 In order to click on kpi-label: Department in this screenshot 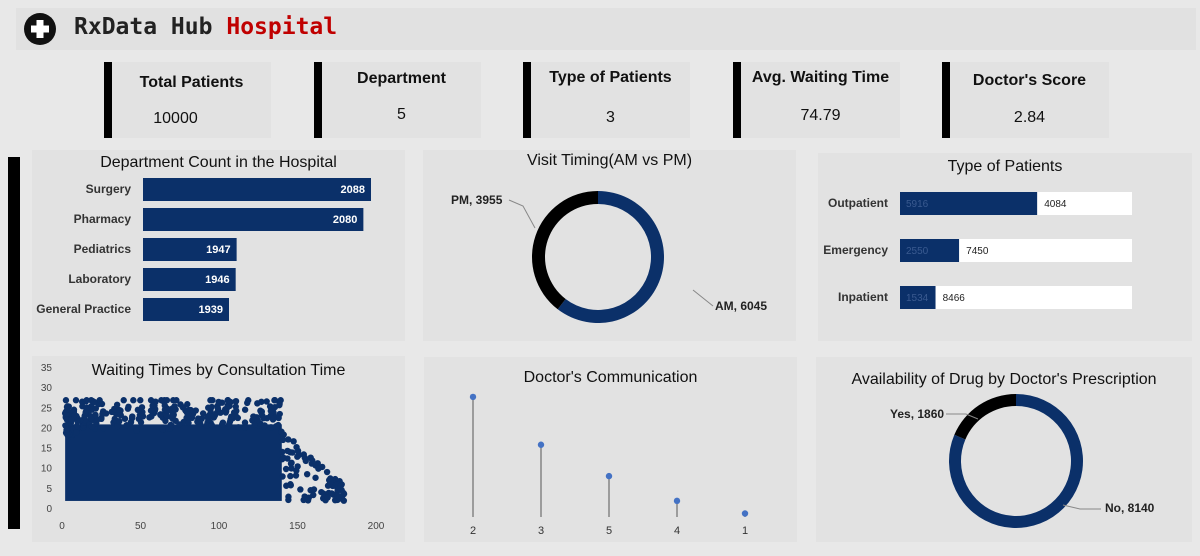, I will do `click(401, 78)`.